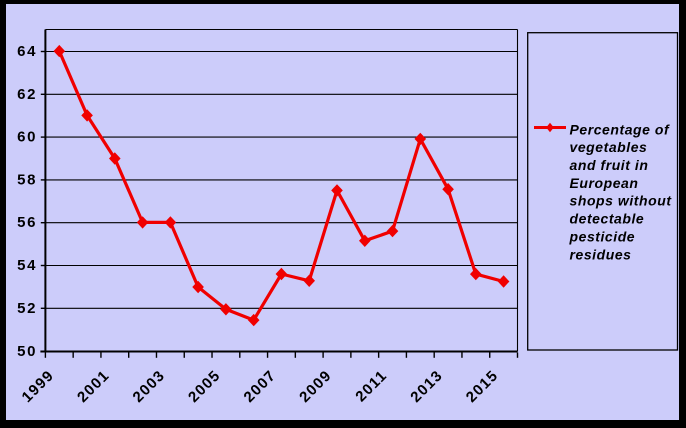  I want to click on svg-text: 56, so click(27, 222).